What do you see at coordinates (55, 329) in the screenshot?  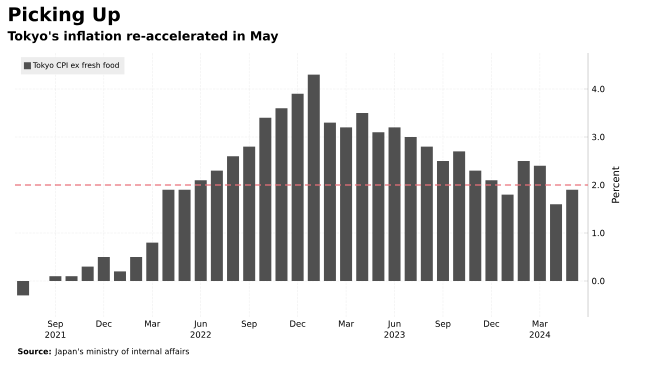 I see `x-tick-label: Sep 2021` at bounding box center [55, 329].